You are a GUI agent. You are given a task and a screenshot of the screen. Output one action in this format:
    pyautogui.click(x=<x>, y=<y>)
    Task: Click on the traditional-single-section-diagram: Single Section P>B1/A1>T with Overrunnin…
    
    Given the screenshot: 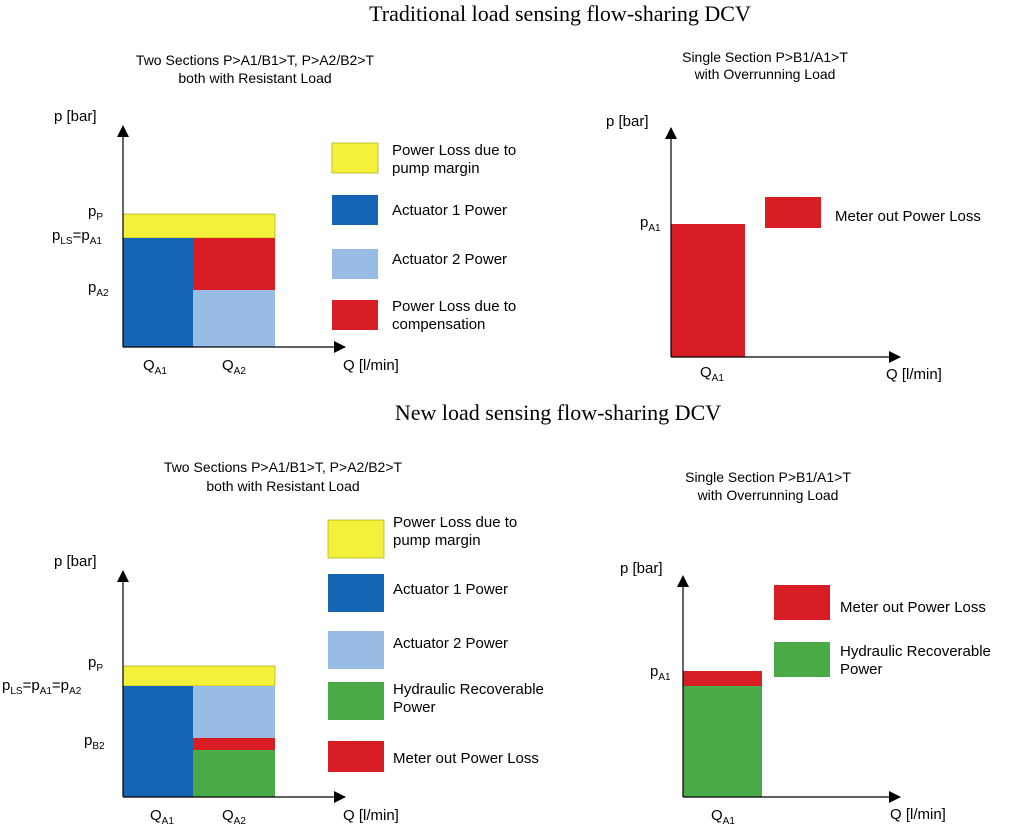 What is the action you would take?
    pyautogui.click(x=793, y=216)
    